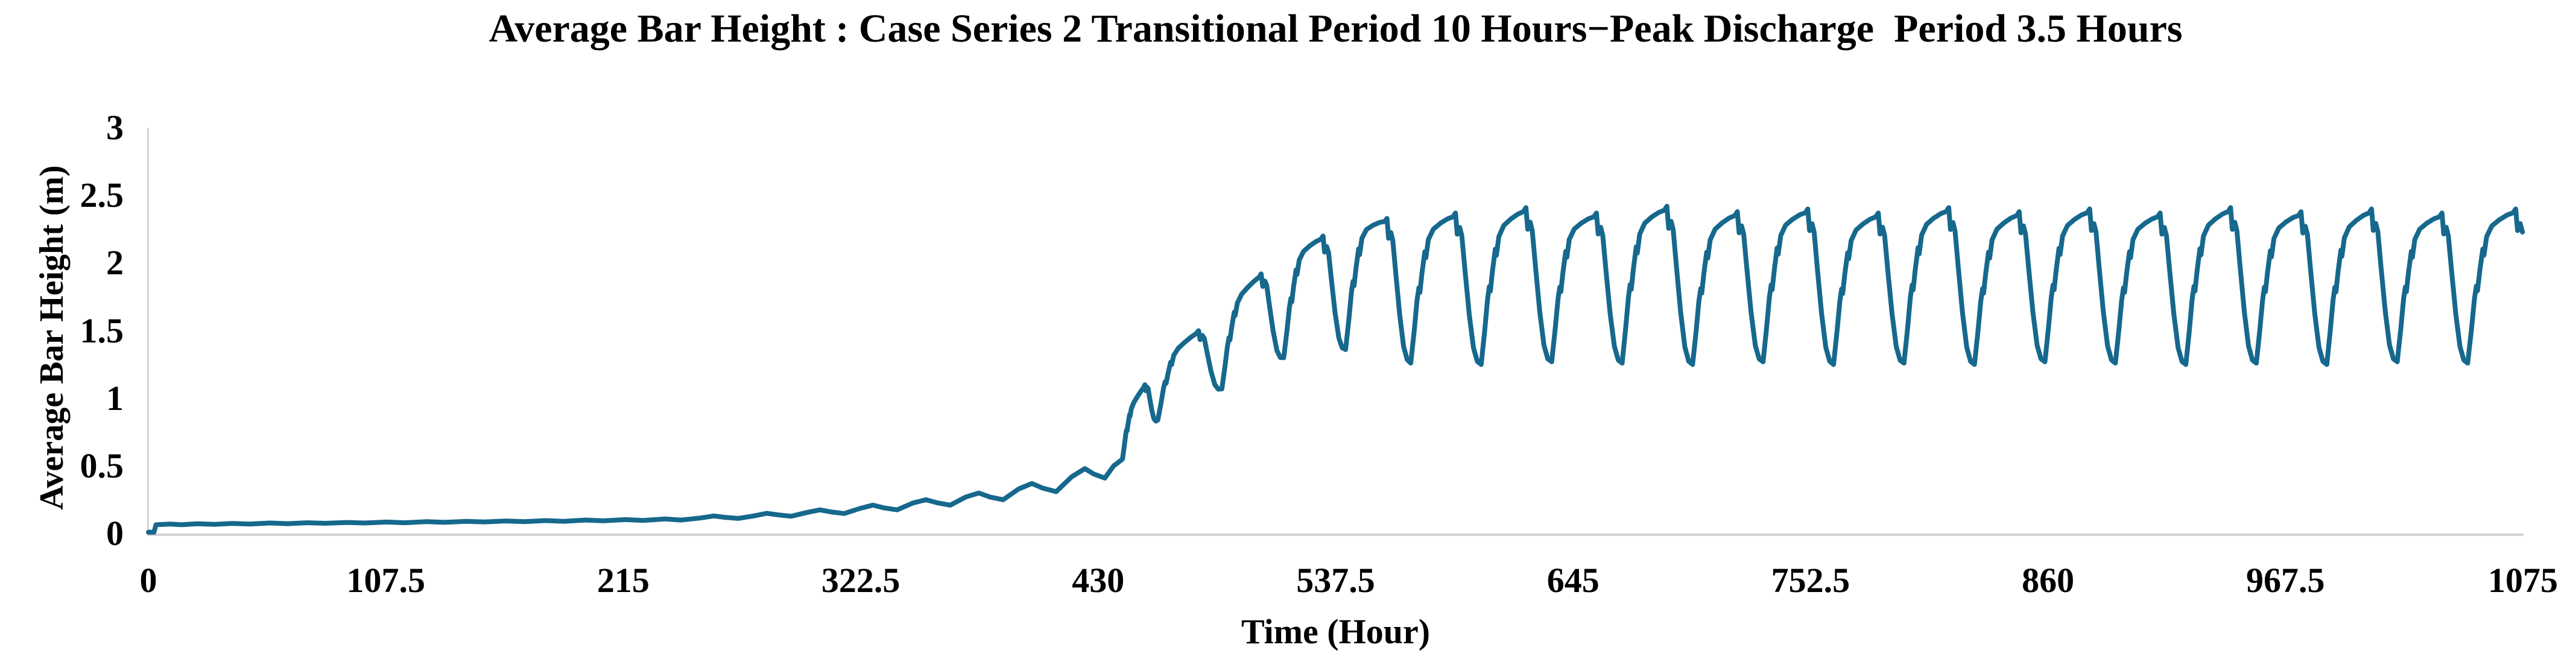 The image size is (2576, 671). What do you see at coordinates (1810, 580) in the screenshot?
I see `x-tick-label: 752.5` at bounding box center [1810, 580].